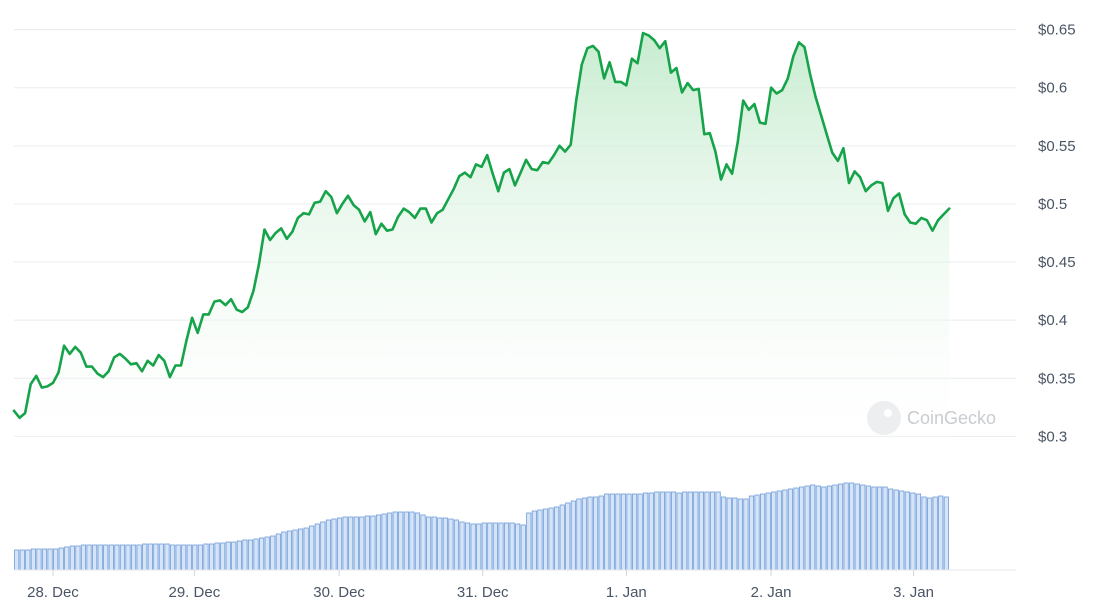 The height and width of the screenshot is (600, 1095). What do you see at coordinates (515, 526) in the screenshot?
I see `volume-bars` at bounding box center [515, 526].